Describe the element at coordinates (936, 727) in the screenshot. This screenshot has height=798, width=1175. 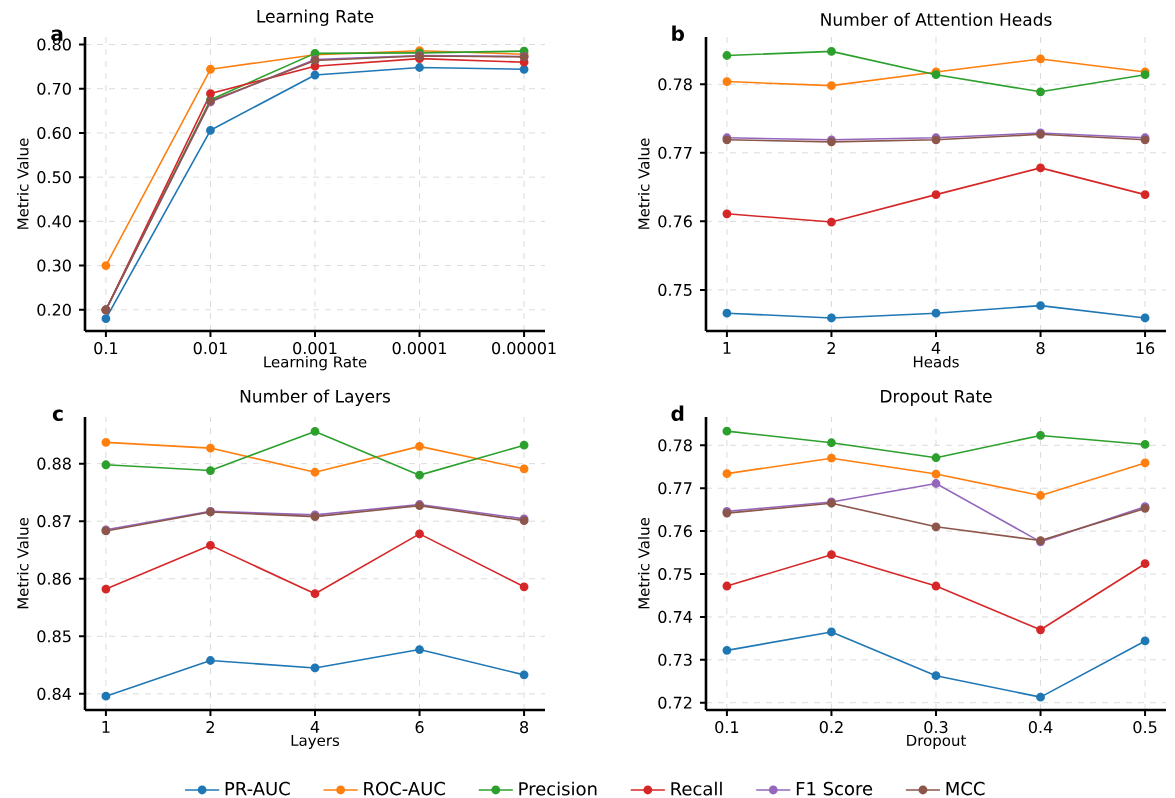
I see `x-tick-label: 0.3` at that location.